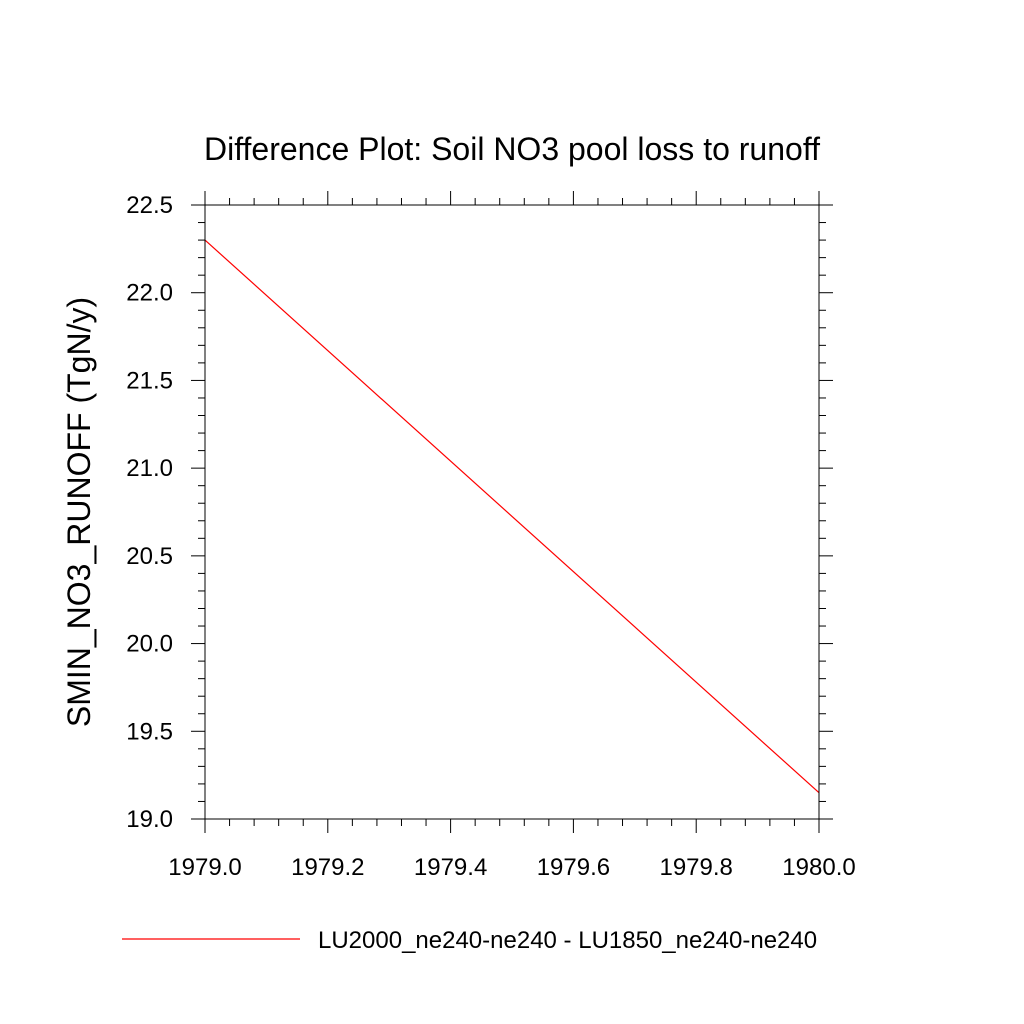 This screenshot has height=1024, width=1024. Describe the element at coordinates (79, 512) in the screenshot. I see `y-axis-label: SMIN_NO3_RUNOFF (TgN/y)` at that location.